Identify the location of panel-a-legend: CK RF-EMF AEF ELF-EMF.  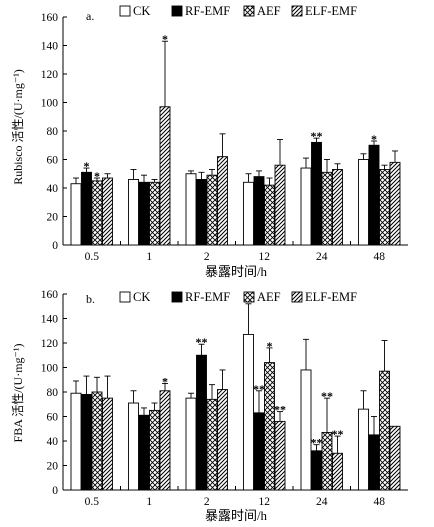
(238, 11).